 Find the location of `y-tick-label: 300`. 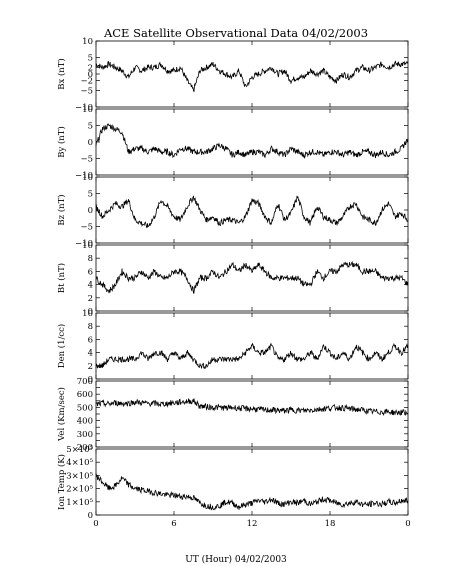

y-tick-label: 300 is located at coordinates (85, 435).